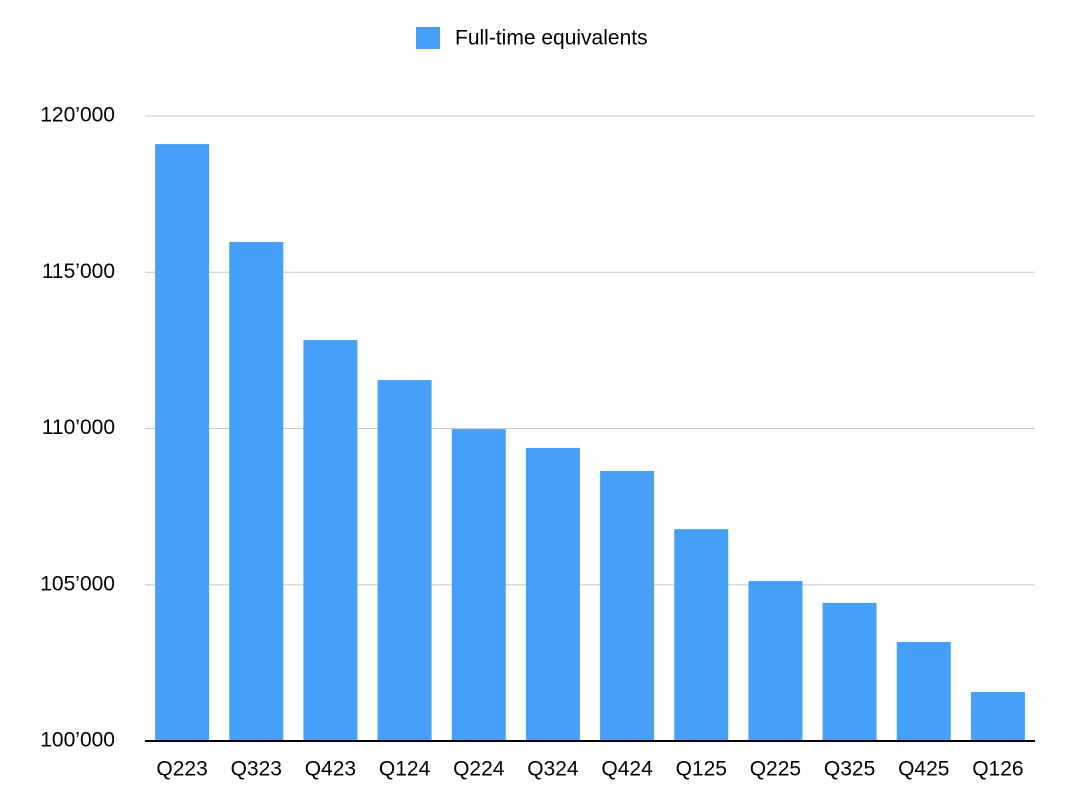  I want to click on x-tick-label: Q323, so click(256, 769).